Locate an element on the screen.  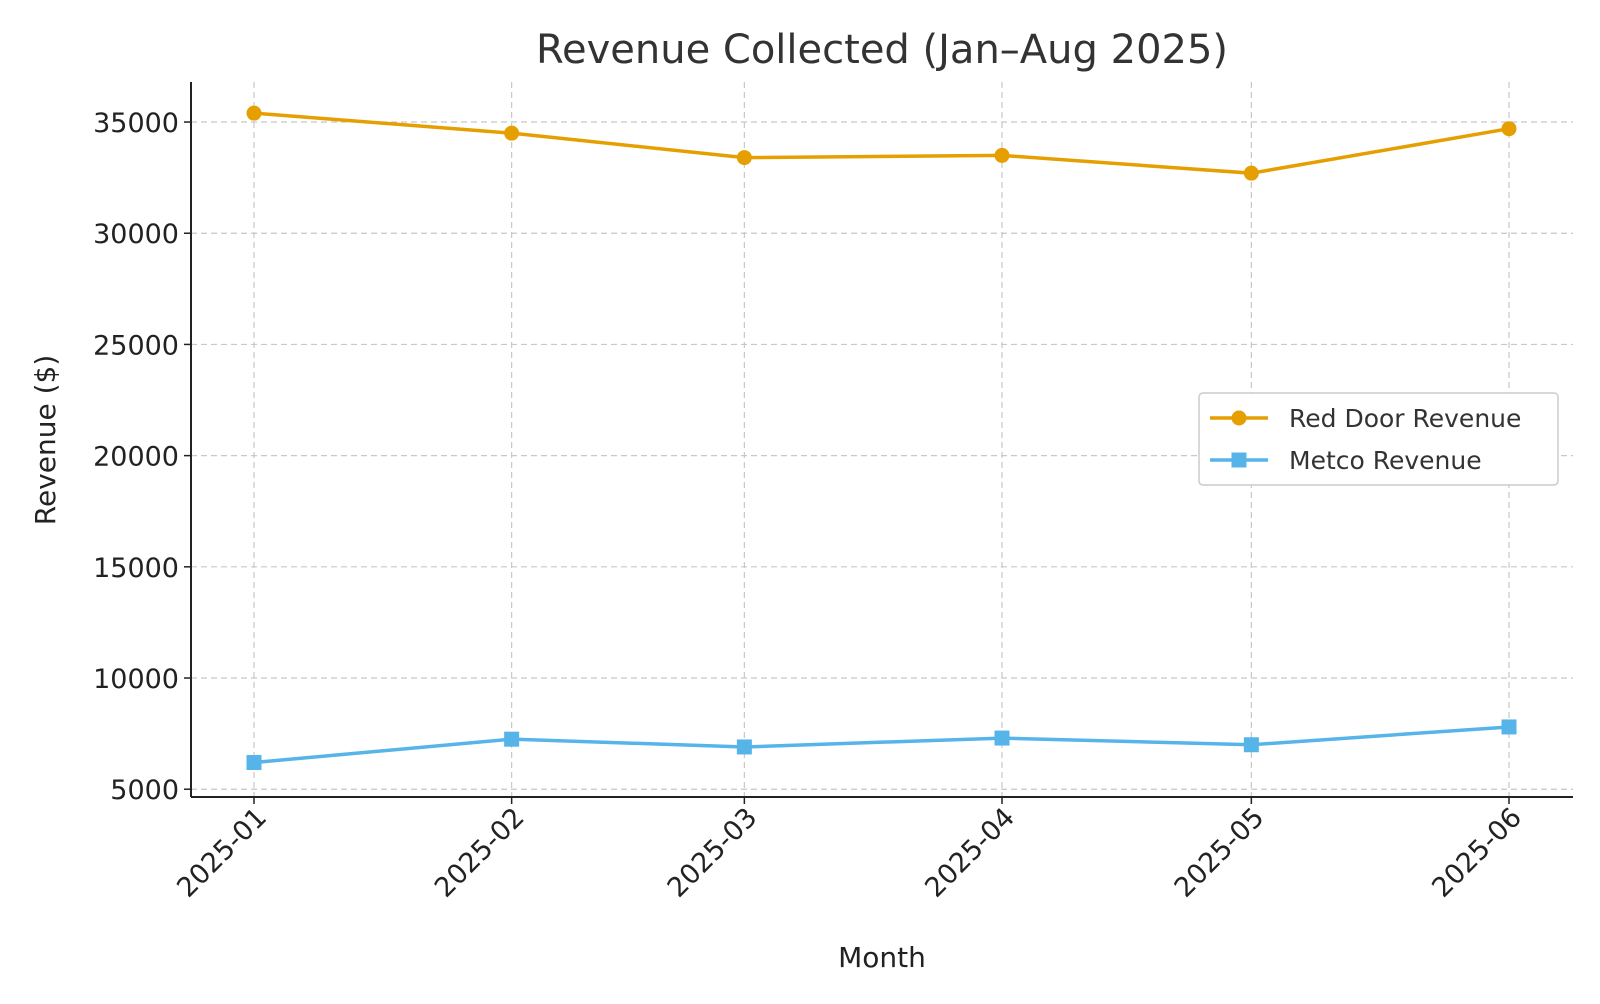
y-tick-label: 25000 is located at coordinates (136, 345).